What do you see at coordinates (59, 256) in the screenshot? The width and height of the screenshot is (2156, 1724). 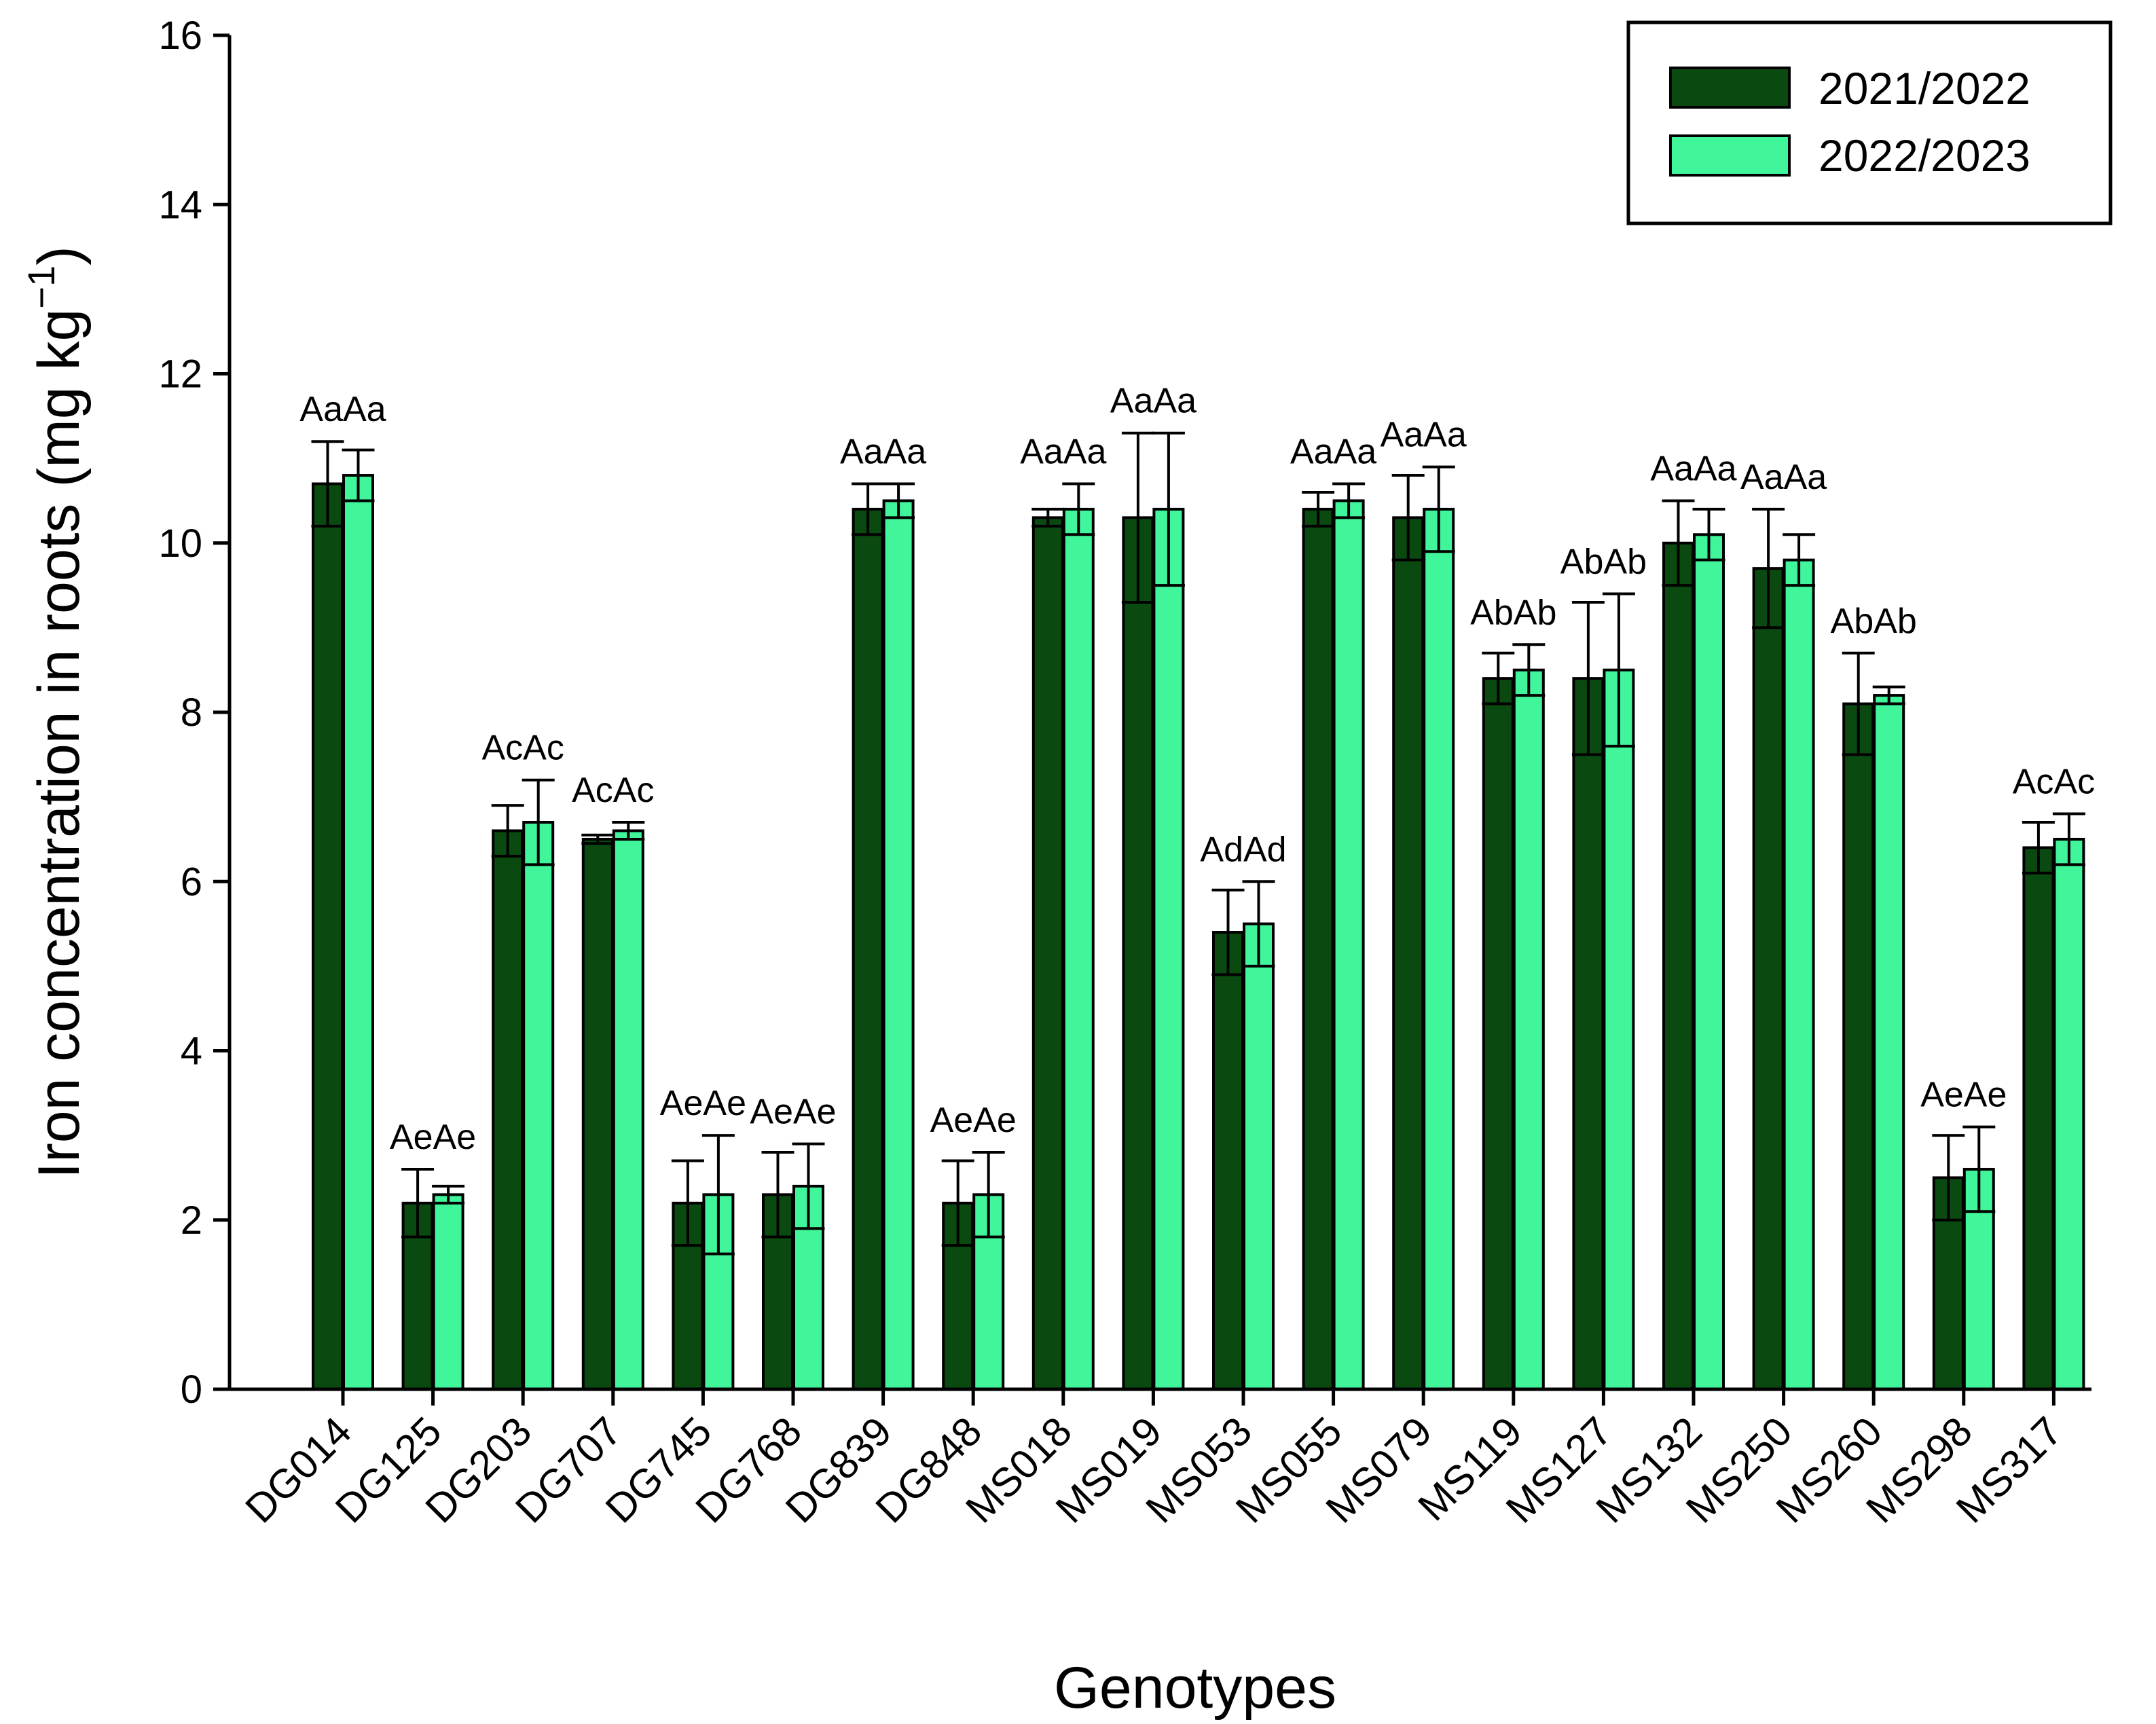 I see `y-axis-title-close: )` at bounding box center [59, 256].